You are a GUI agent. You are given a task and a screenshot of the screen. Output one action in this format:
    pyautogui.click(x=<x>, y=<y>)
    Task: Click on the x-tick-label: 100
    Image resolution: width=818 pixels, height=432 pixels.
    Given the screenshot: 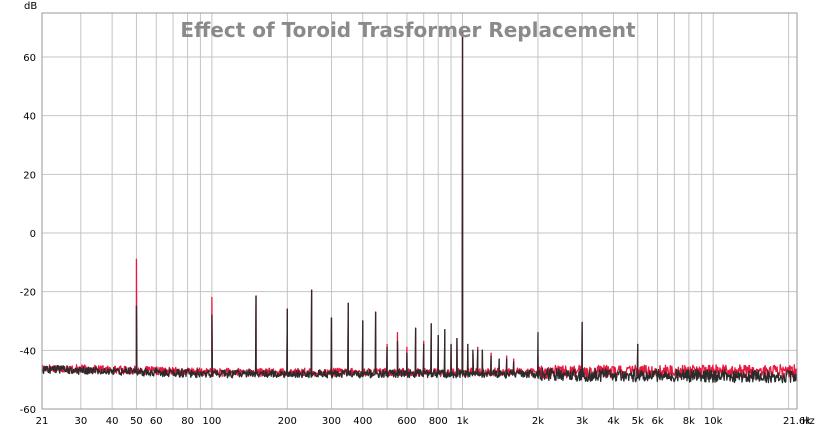 What is the action you would take?
    pyautogui.click(x=211, y=421)
    